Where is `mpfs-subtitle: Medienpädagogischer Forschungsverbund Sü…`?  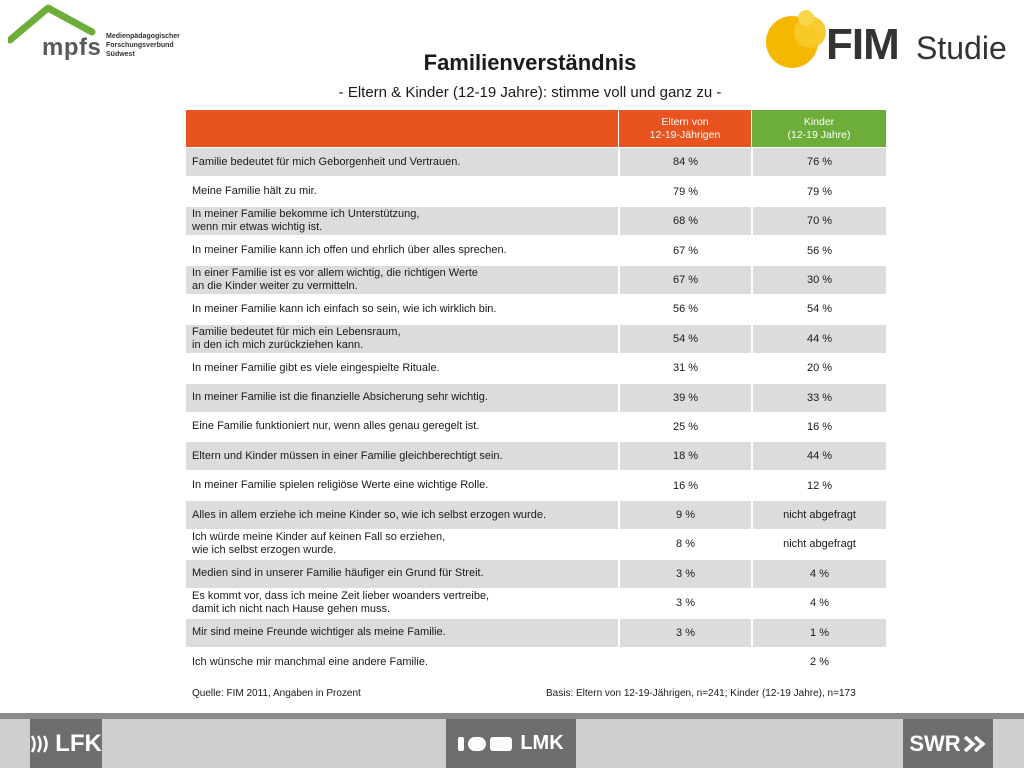
mpfs-subtitle: Medienpädagogischer Forschungsverbund Sü… is located at coordinates (143, 45).